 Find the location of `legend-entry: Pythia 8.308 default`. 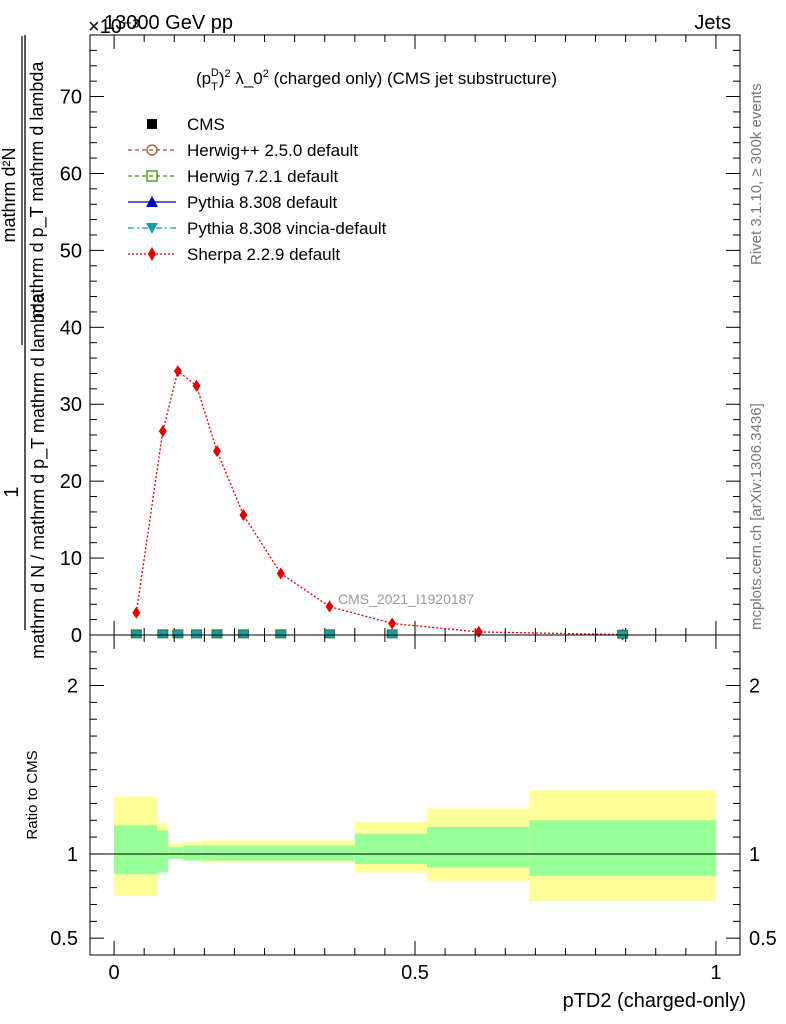

legend-entry: Pythia 8.308 default is located at coordinates (233, 202).